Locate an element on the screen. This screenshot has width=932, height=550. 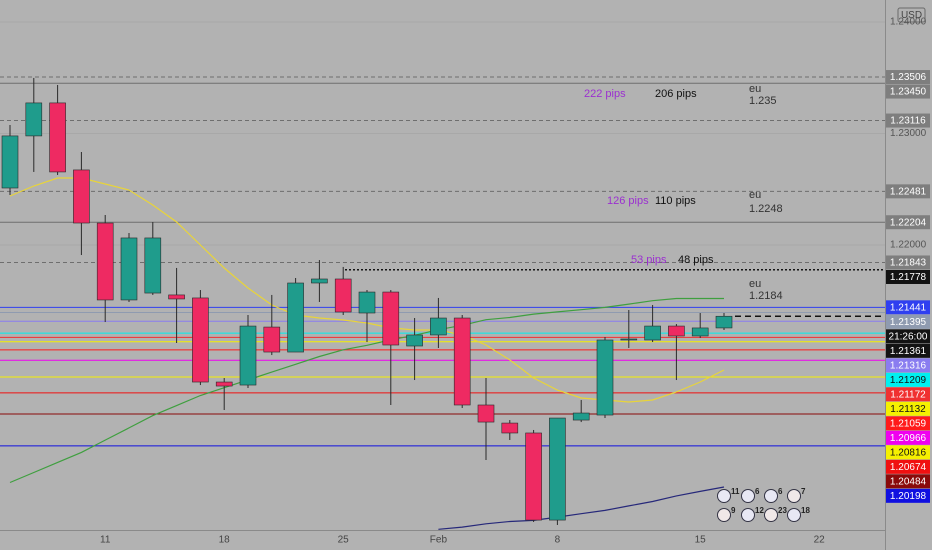
moving-average is located at coordinates (581, 508).